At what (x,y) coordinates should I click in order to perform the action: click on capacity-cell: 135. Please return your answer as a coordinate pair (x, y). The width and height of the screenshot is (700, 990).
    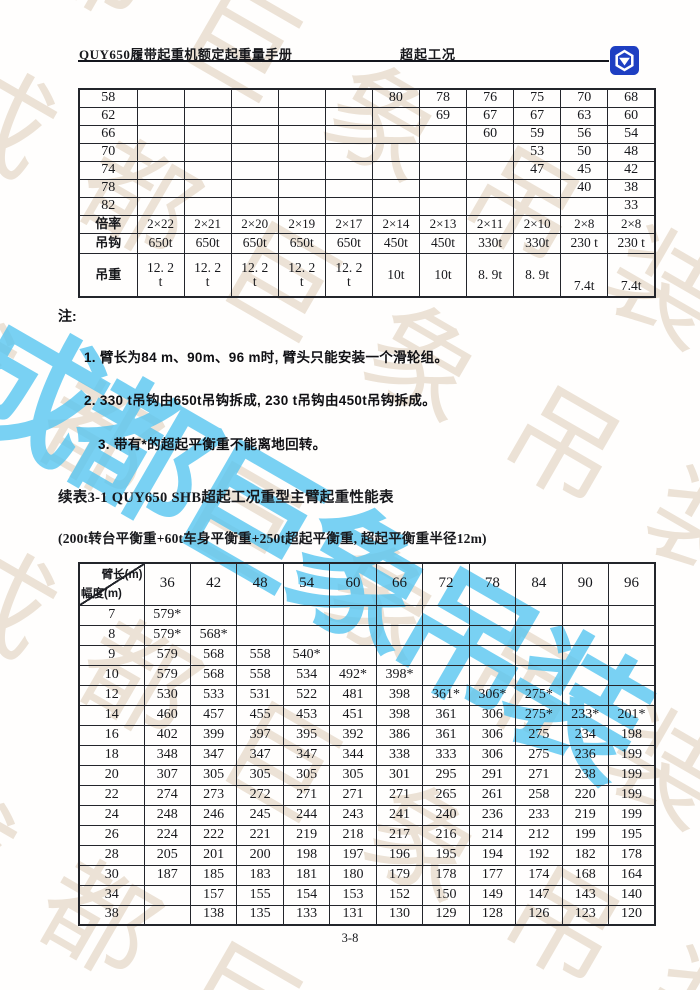
    Looking at the image, I should click on (260, 915).